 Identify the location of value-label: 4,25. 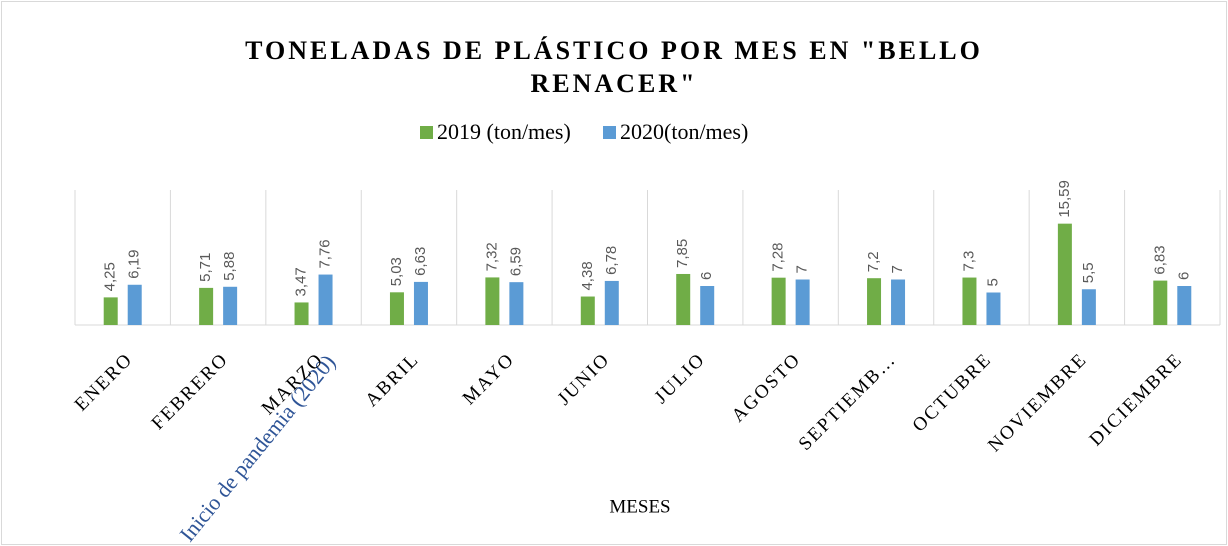
(110, 276).